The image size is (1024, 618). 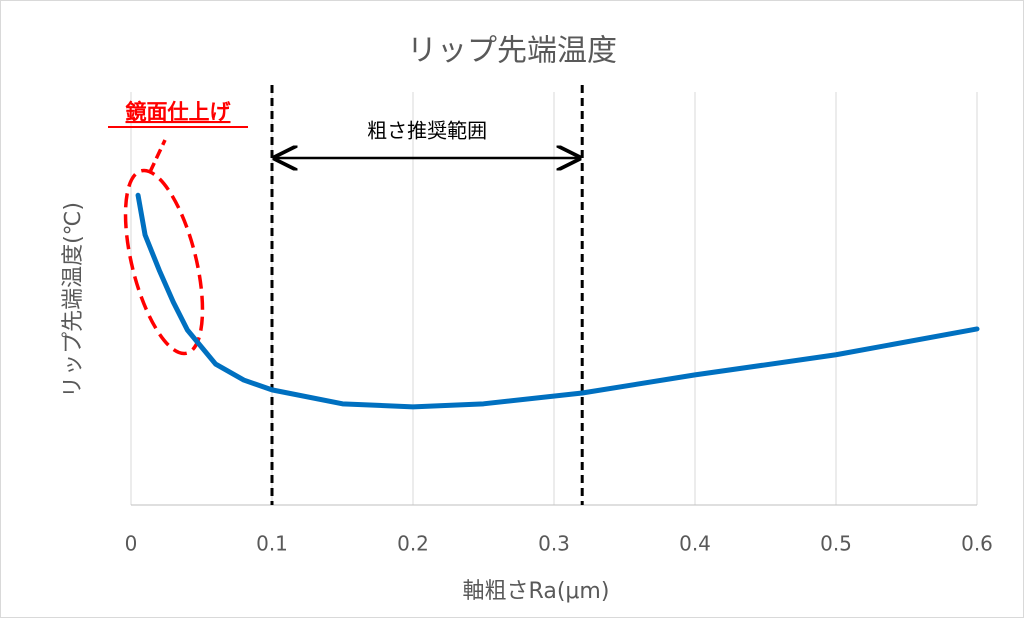 I want to click on x-tick-label: 0.4, so click(x=695, y=544).